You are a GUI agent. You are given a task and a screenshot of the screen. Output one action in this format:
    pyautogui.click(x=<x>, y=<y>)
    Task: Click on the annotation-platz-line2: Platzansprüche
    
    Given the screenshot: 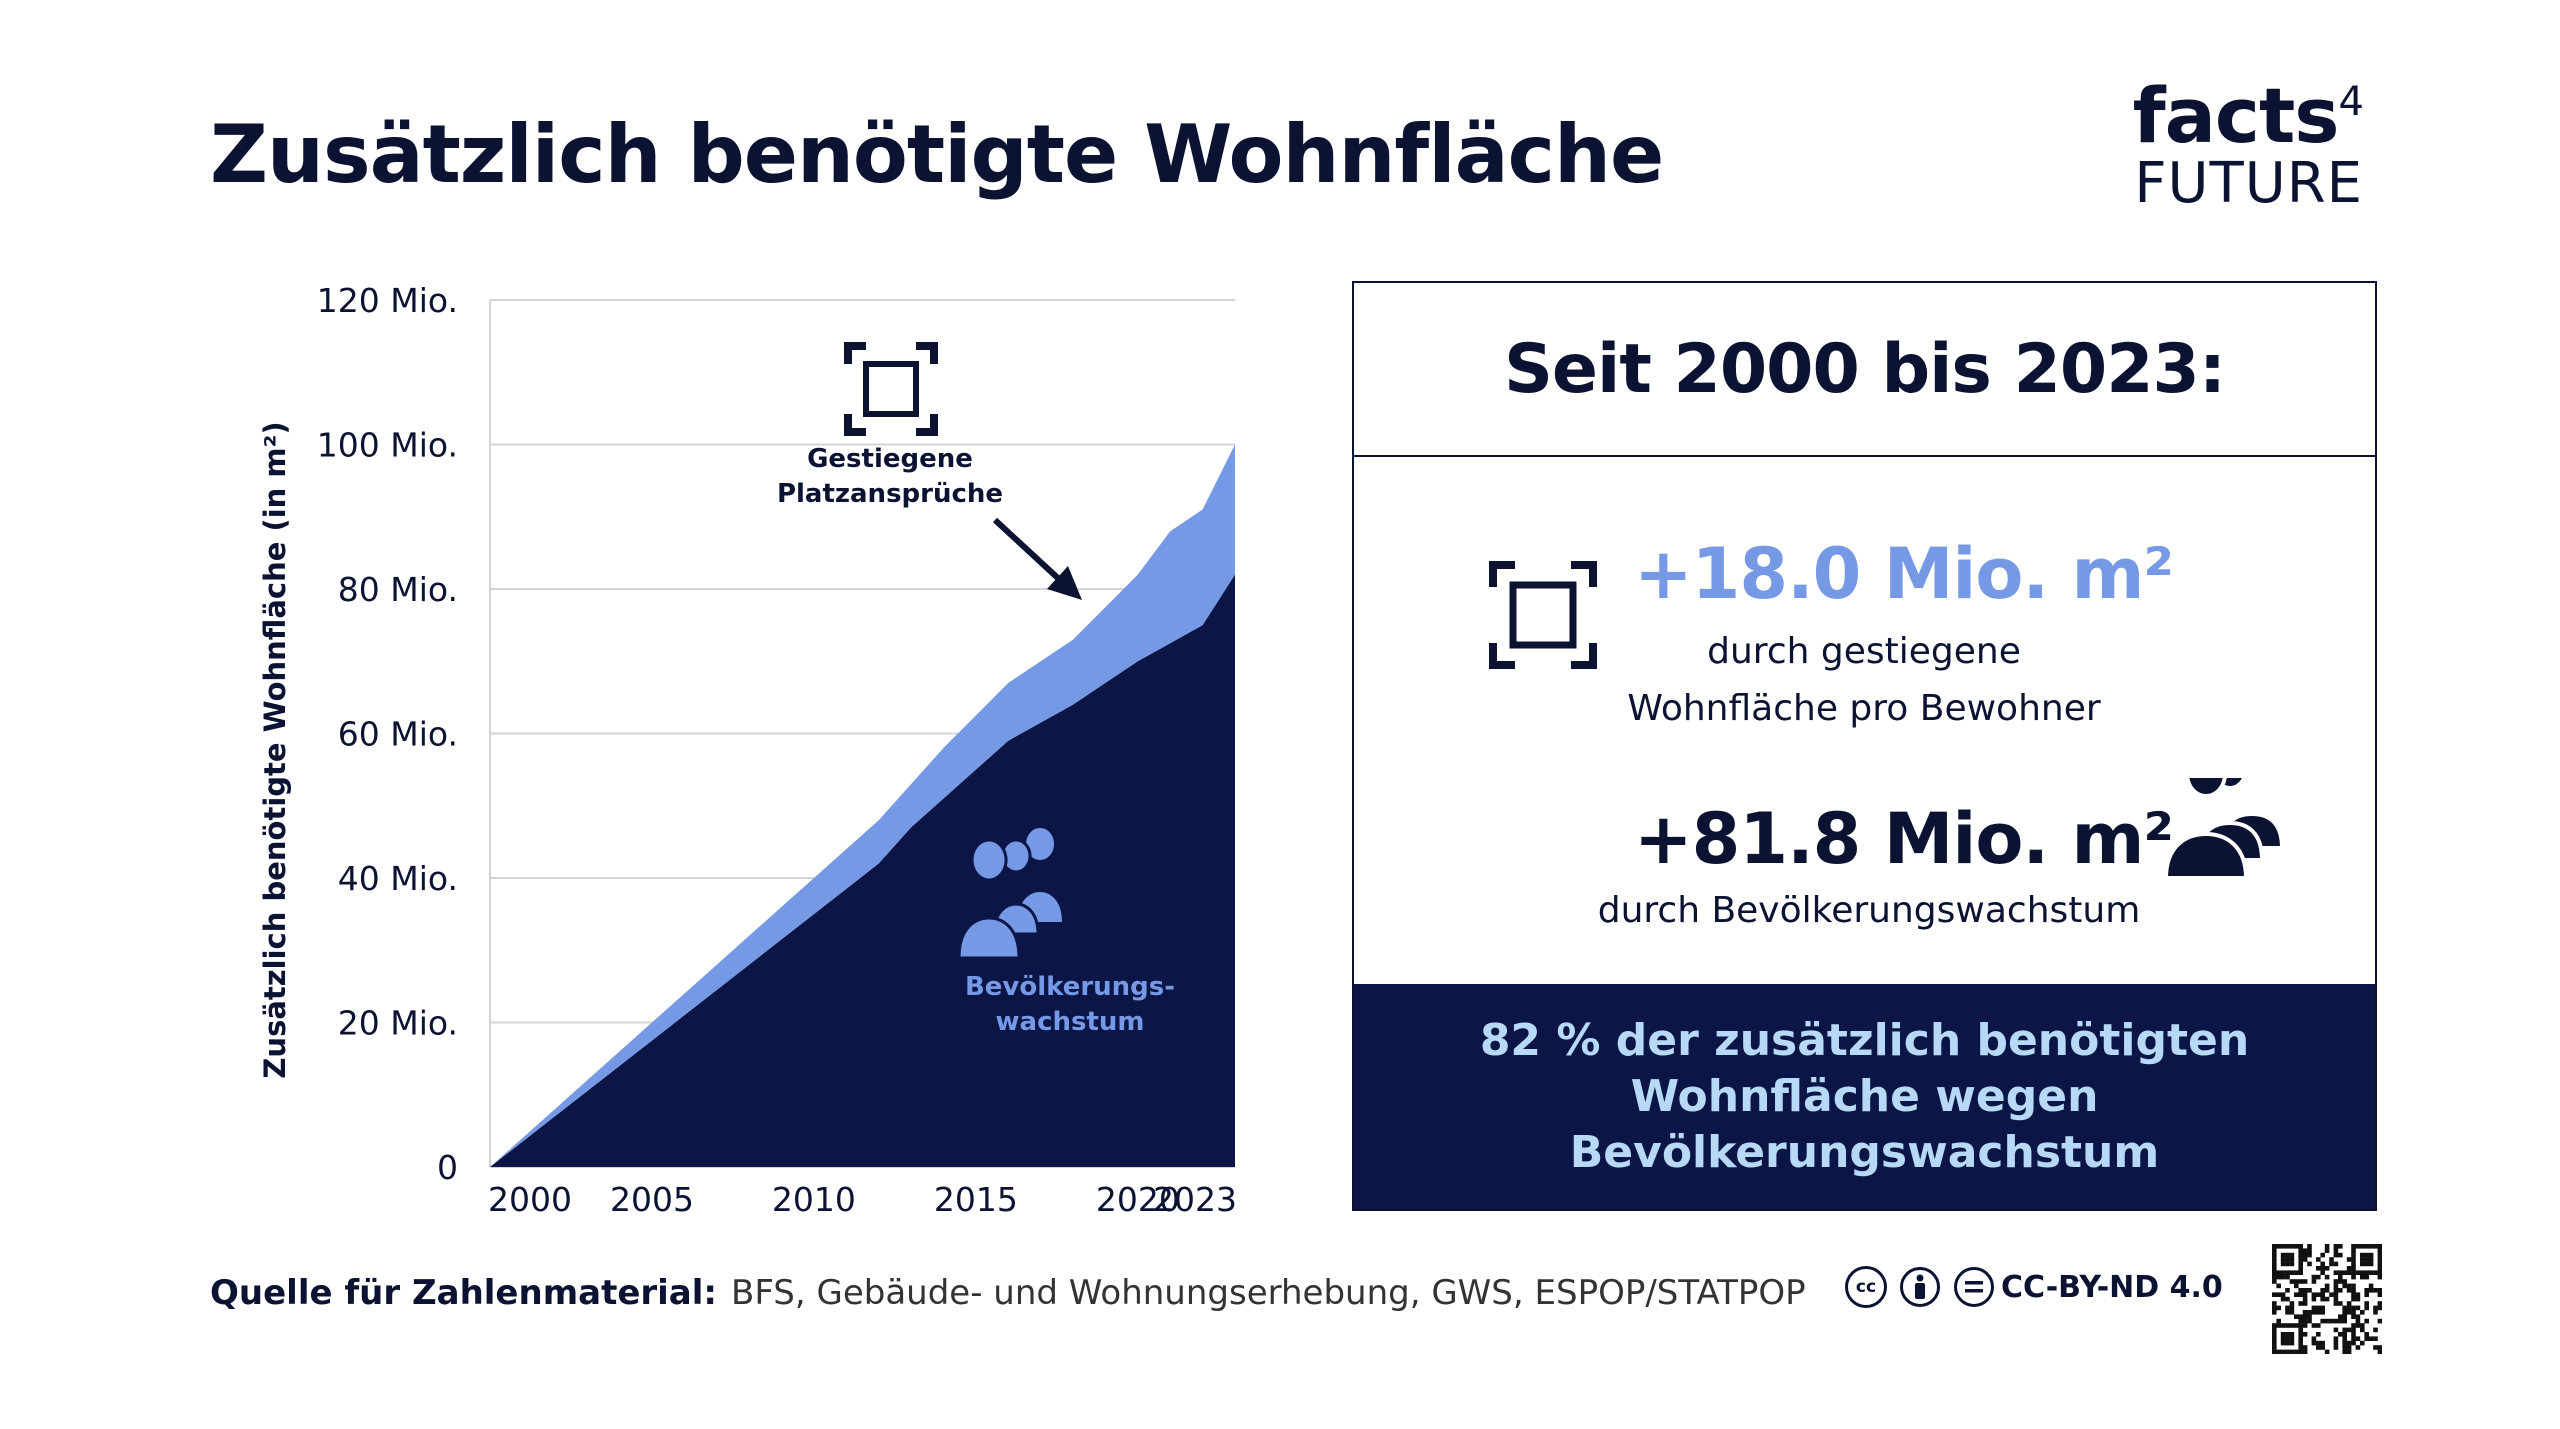 What is the action you would take?
    pyautogui.click(x=890, y=494)
    